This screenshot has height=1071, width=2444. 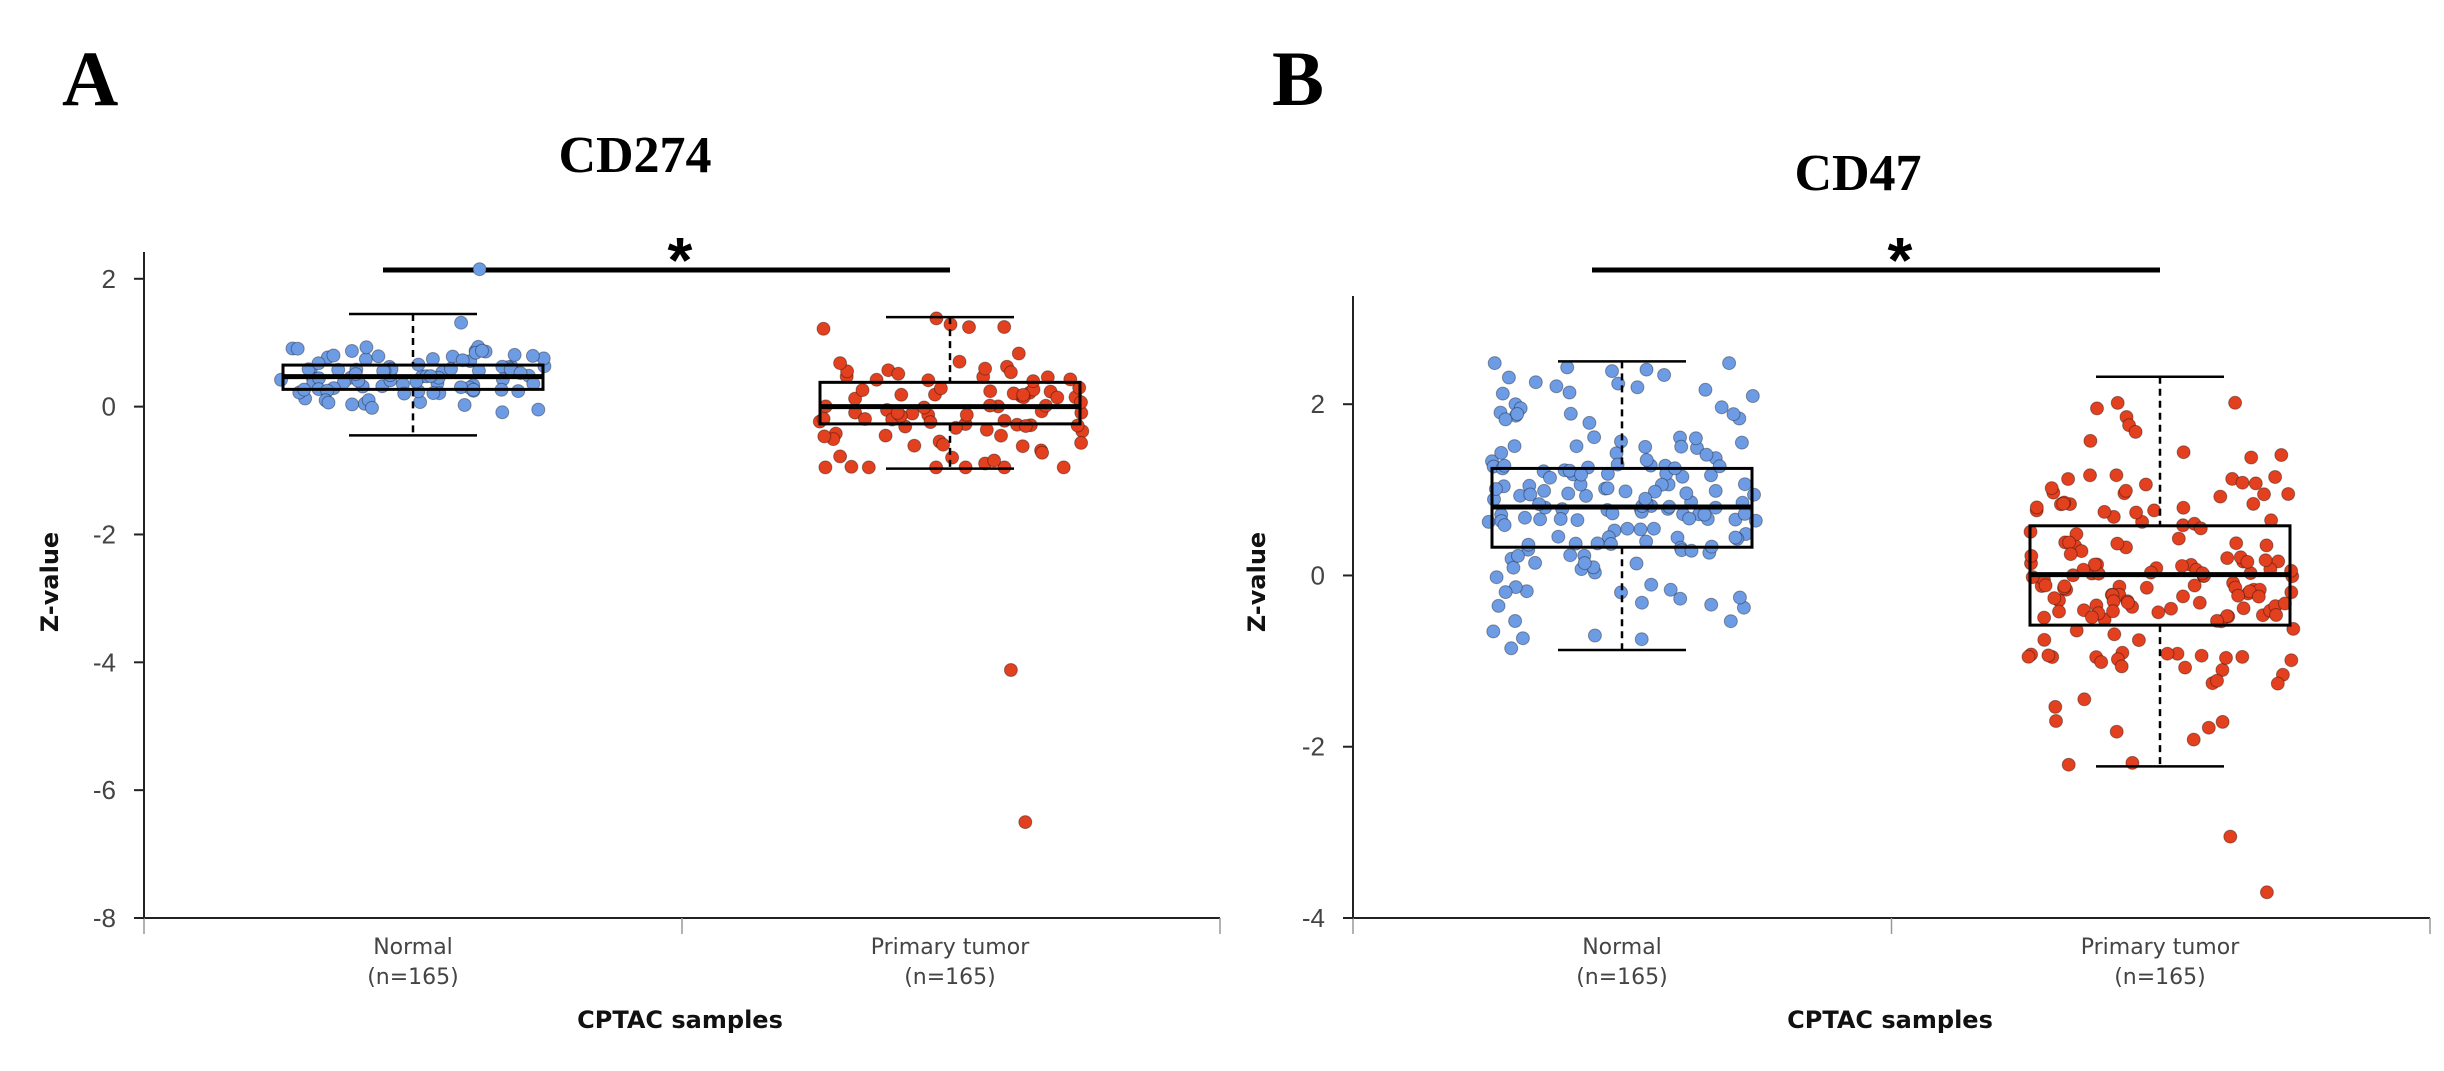 I want to click on y-tick-label: 2, so click(x=1318, y=404).